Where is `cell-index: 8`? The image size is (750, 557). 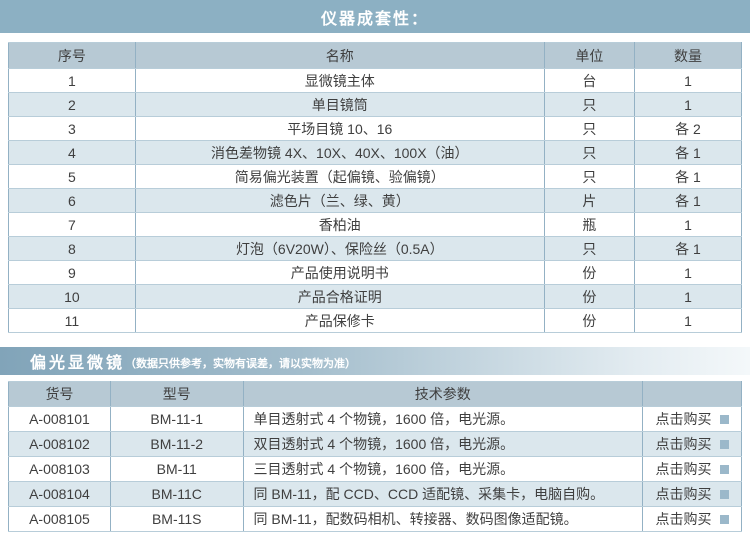
cell-index: 8 is located at coordinates (72, 248).